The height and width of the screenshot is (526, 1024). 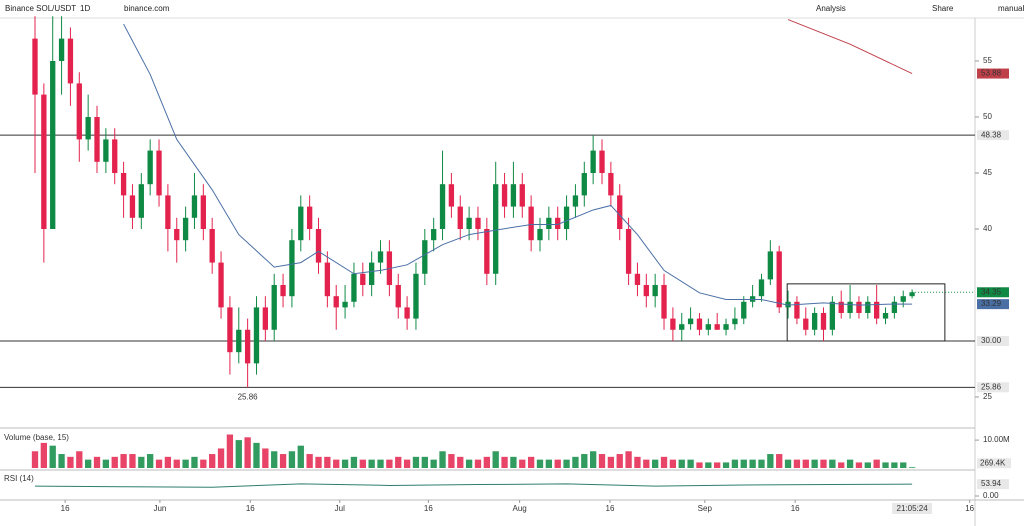 I want to click on x-tick-label: Jul, so click(x=340, y=508).